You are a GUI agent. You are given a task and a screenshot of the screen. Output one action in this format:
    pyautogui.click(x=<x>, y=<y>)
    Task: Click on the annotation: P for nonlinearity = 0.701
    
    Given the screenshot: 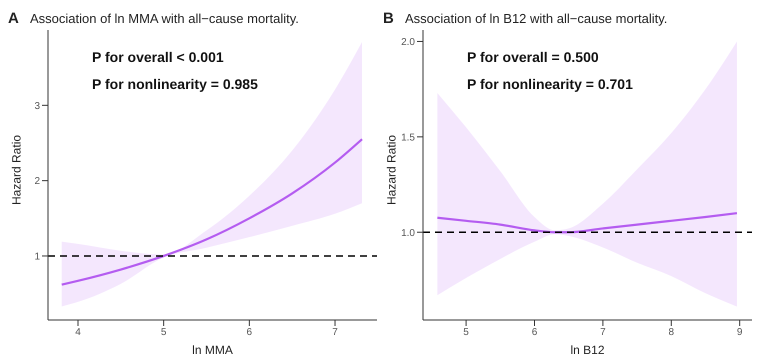 What is the action you would take?
    pyautogui.click(x=550, y=84)
    